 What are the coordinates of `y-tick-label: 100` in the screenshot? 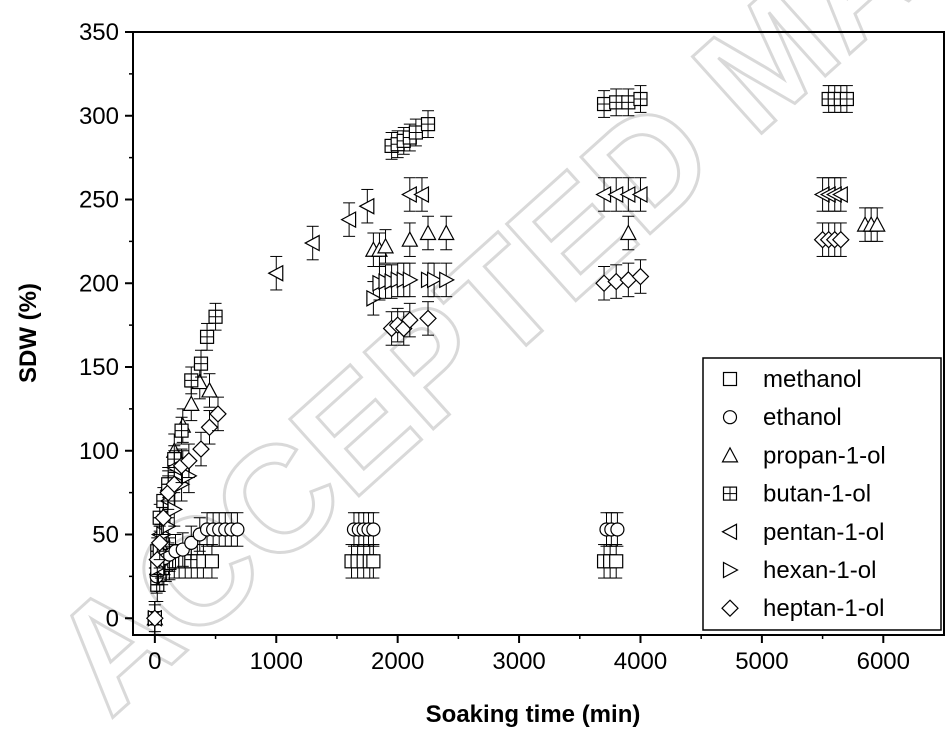 It's located at (99, 451).